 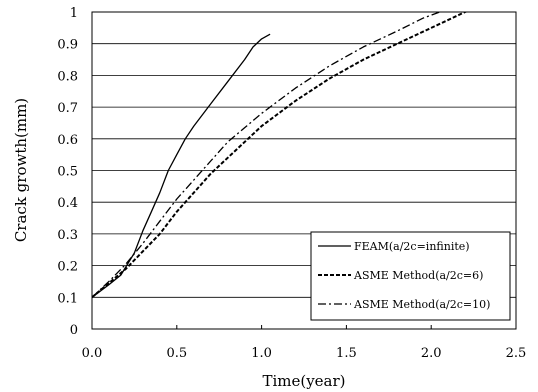 What do you see at coordinates (67, 76) in the screenshot?
I see `y-tick-label: 0.8` at bounding box center [67, 76].